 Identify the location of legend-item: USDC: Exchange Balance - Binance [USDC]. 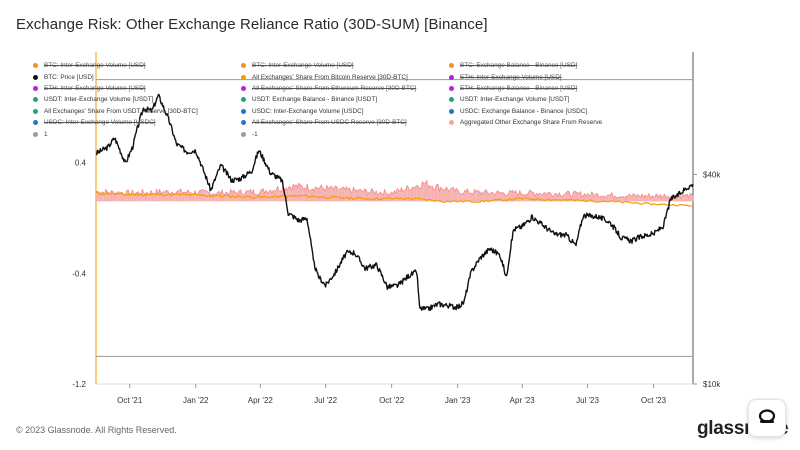
(551, 111).